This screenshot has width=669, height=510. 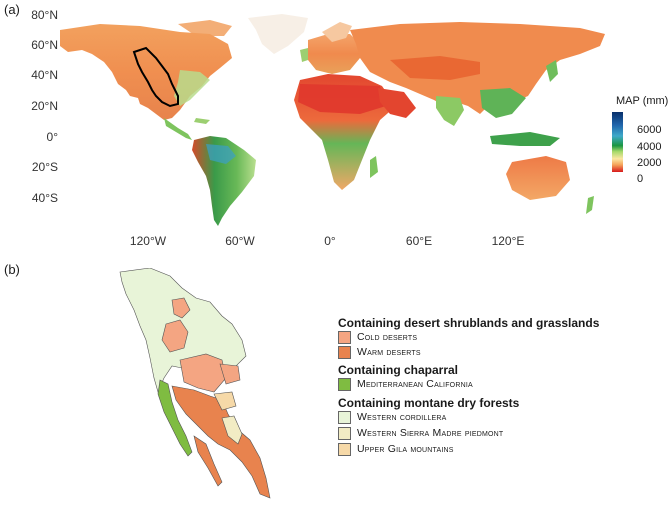 What do you see at coordinates (178, 129) in the screenshot?
I see `central-america-shape` at bounding box center [178, 129].